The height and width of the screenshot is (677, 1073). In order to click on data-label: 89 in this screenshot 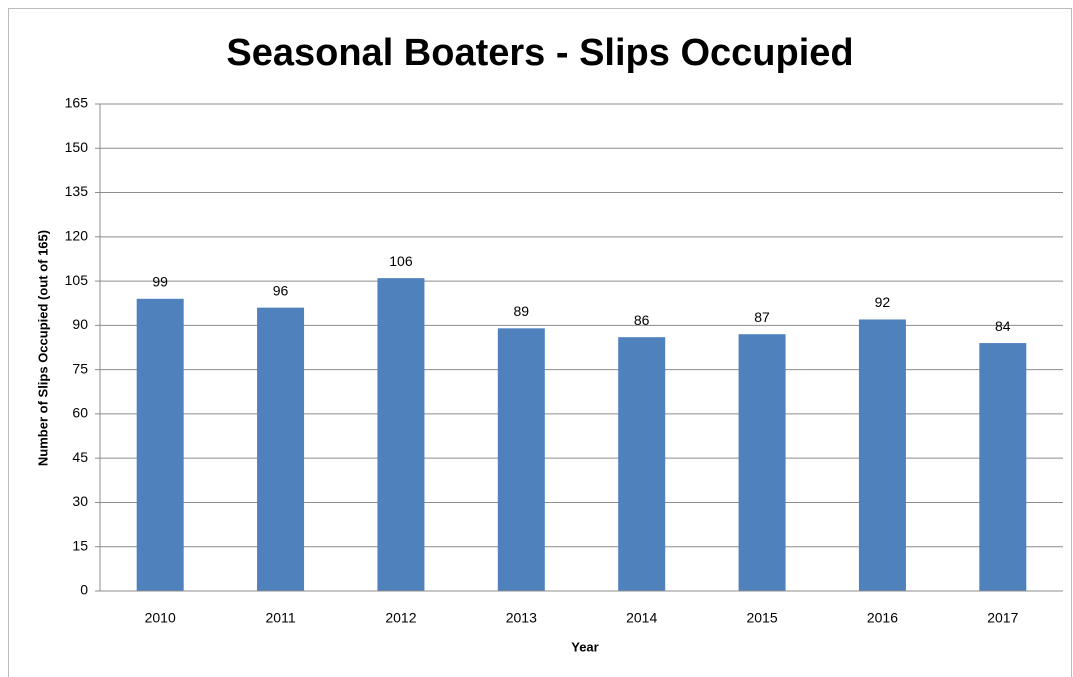, I will do `click(522, 311)`.